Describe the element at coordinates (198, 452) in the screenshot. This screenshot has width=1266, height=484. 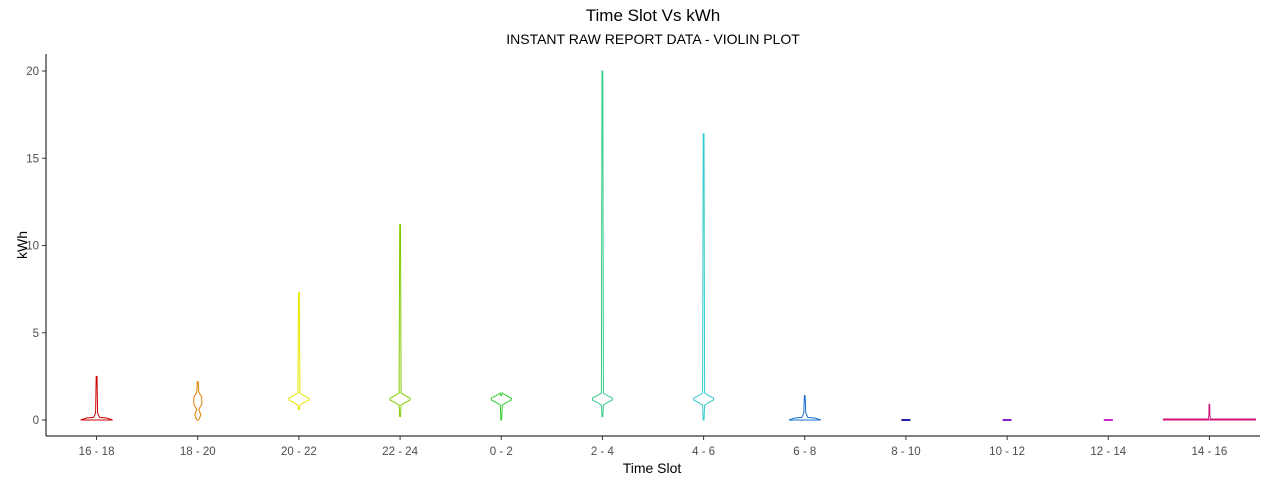
I see `x-tick-label: 18 - 20` at that location.